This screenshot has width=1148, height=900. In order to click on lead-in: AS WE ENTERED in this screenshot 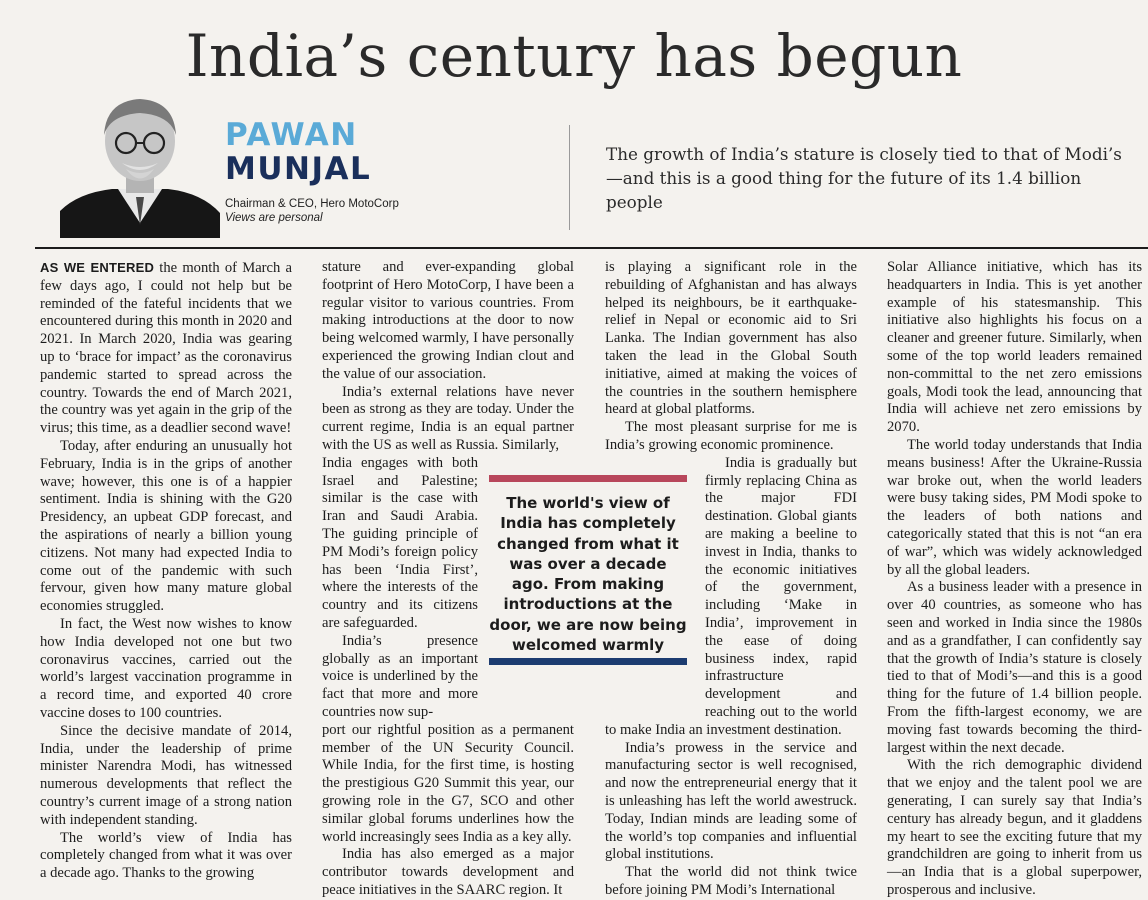, I will do `click(97, 267)`.